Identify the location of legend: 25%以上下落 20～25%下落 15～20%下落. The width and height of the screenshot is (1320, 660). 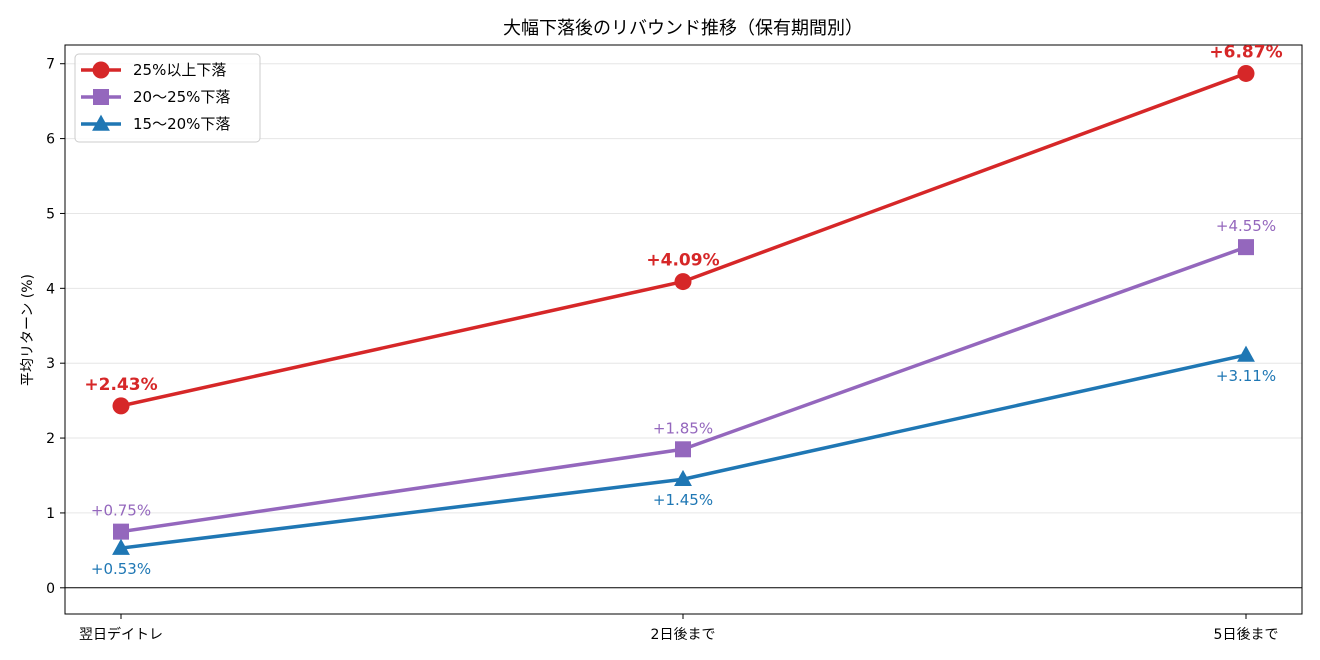
(167, 98).